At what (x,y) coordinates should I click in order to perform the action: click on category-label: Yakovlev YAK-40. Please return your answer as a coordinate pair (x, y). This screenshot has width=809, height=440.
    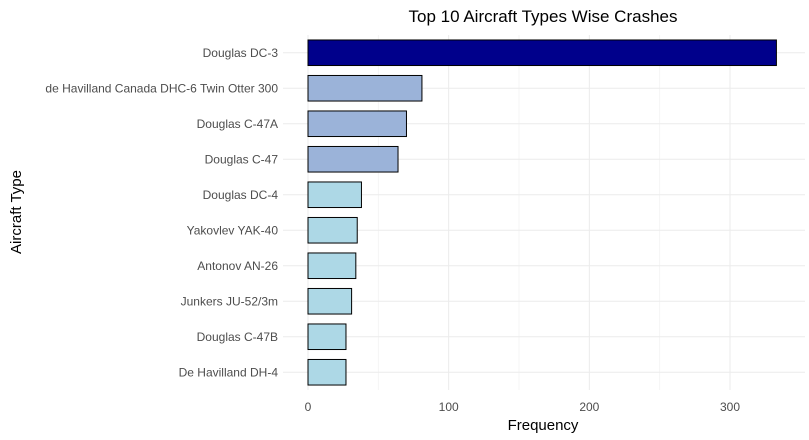
    Looking at the image, I should click on (233, 230).